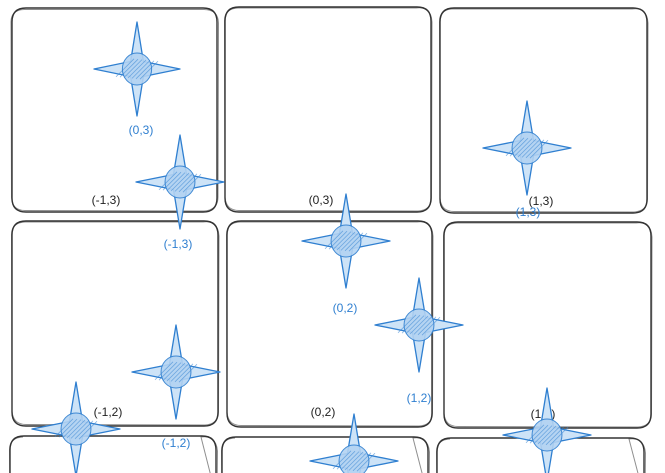 Image resolution: width=665 pixels, height=473 pixels. What do you see at coordinates (108, 412) in the screenshot?
I see `cell-label: (-1,2)` at bounding box center [108, 412].